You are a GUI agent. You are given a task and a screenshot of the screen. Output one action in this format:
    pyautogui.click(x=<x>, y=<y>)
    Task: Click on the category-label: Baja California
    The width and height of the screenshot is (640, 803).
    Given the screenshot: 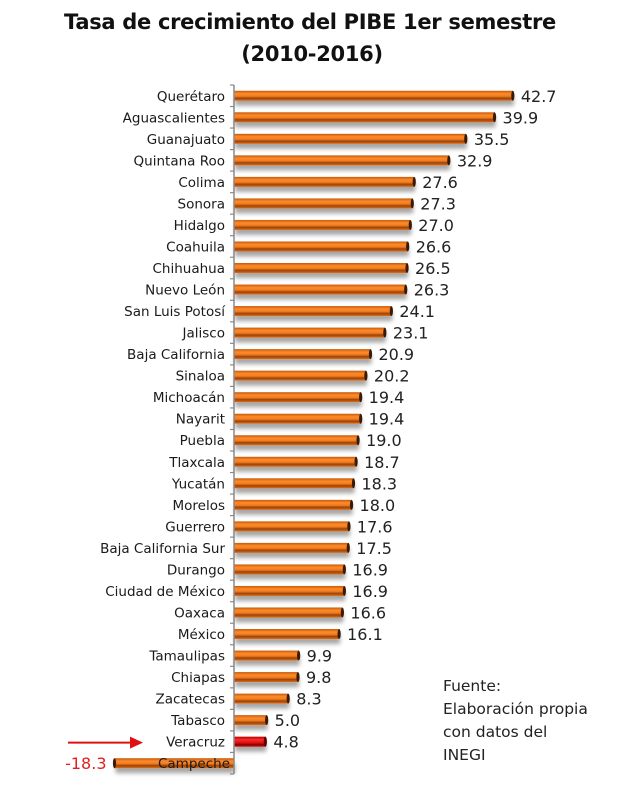 What is the action you would take?
    pyautogui.click(x=176, y=355)
    